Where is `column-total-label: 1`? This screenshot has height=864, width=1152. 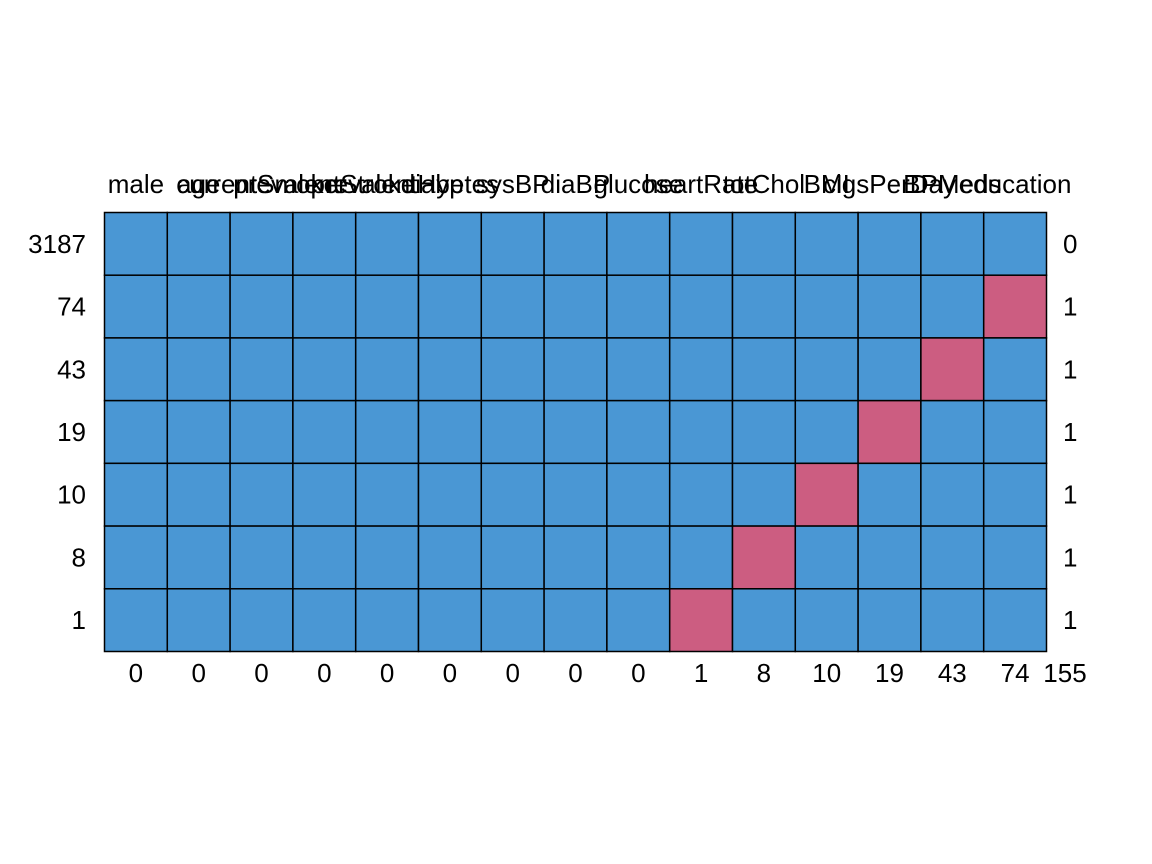
column-total-label: 1 is located at coordinates (701, 673).